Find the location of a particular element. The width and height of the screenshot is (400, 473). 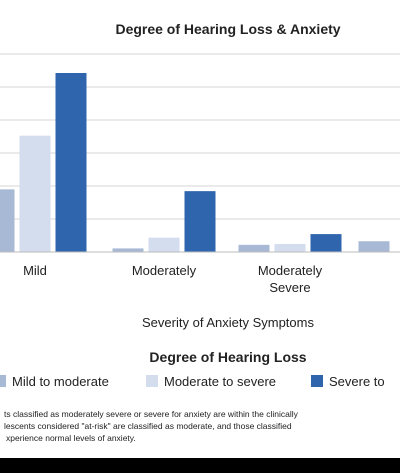

x-axis-title: Severity of Anxiety Symptoms is located at coordinates (228, 322).